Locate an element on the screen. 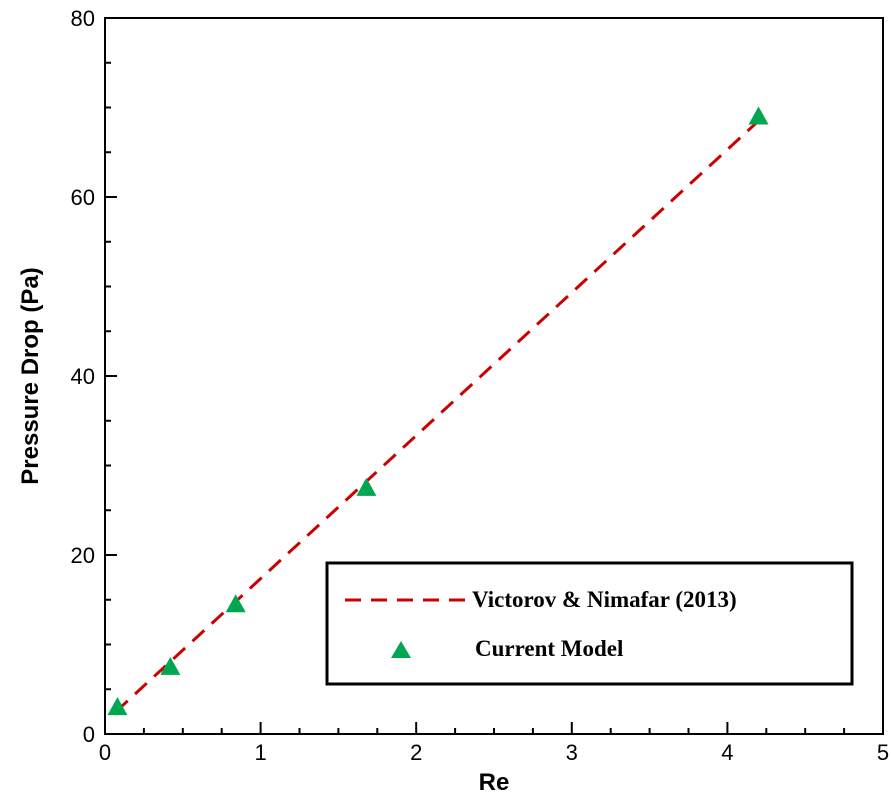 The height and width of the screenshot is (799, 891). x-tick-label: 5 is located at coordinates (883, 752).